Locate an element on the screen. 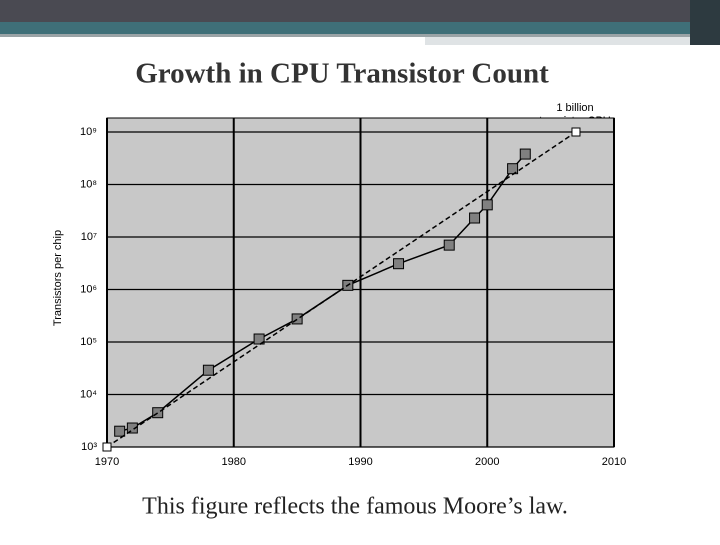 The height and width of the screenshot is (545, 720). y-tick-label: 10⁴ is located at coordinates (88, 394).